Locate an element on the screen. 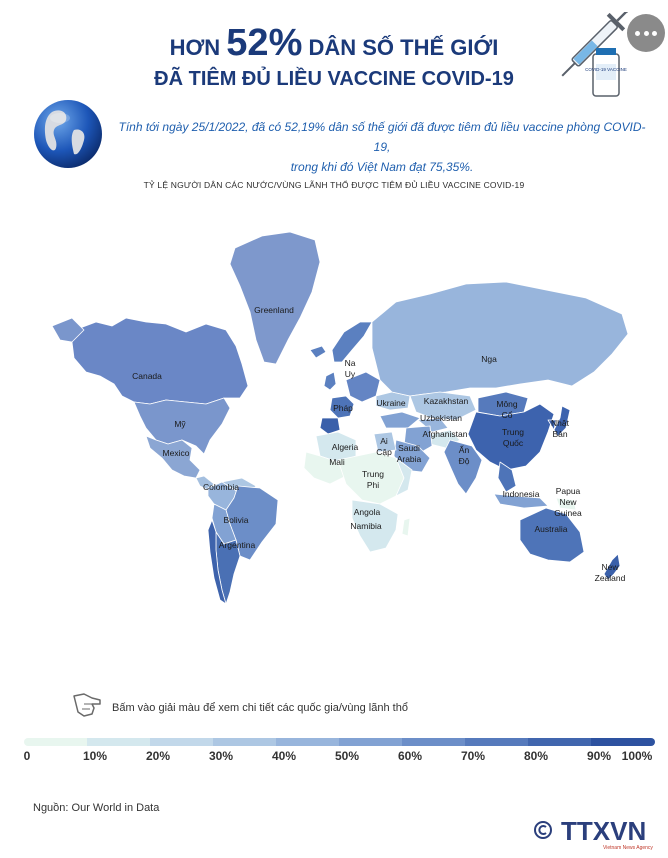 This screenshot has width=668, height=858. country-alaska is located at coordinates (68, 330).